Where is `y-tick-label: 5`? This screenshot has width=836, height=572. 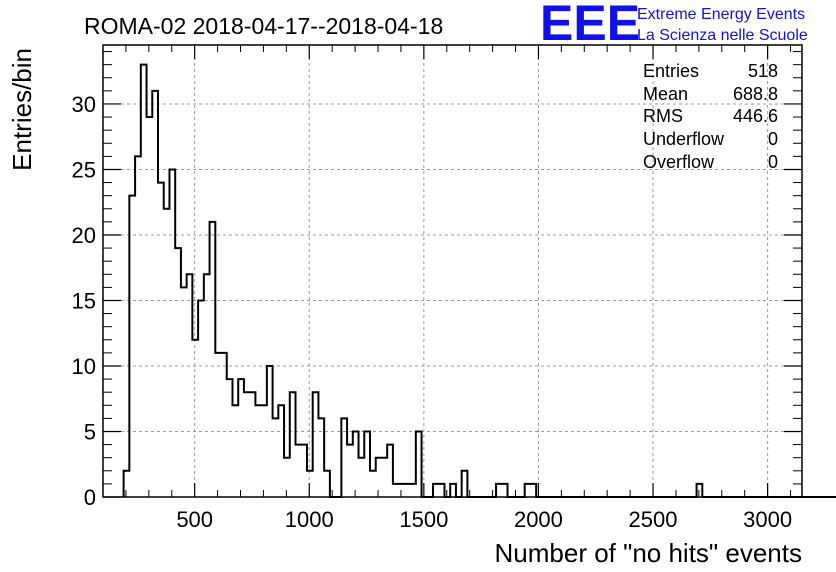
y-tick-label: 5 is located at coordinates (90, 431).